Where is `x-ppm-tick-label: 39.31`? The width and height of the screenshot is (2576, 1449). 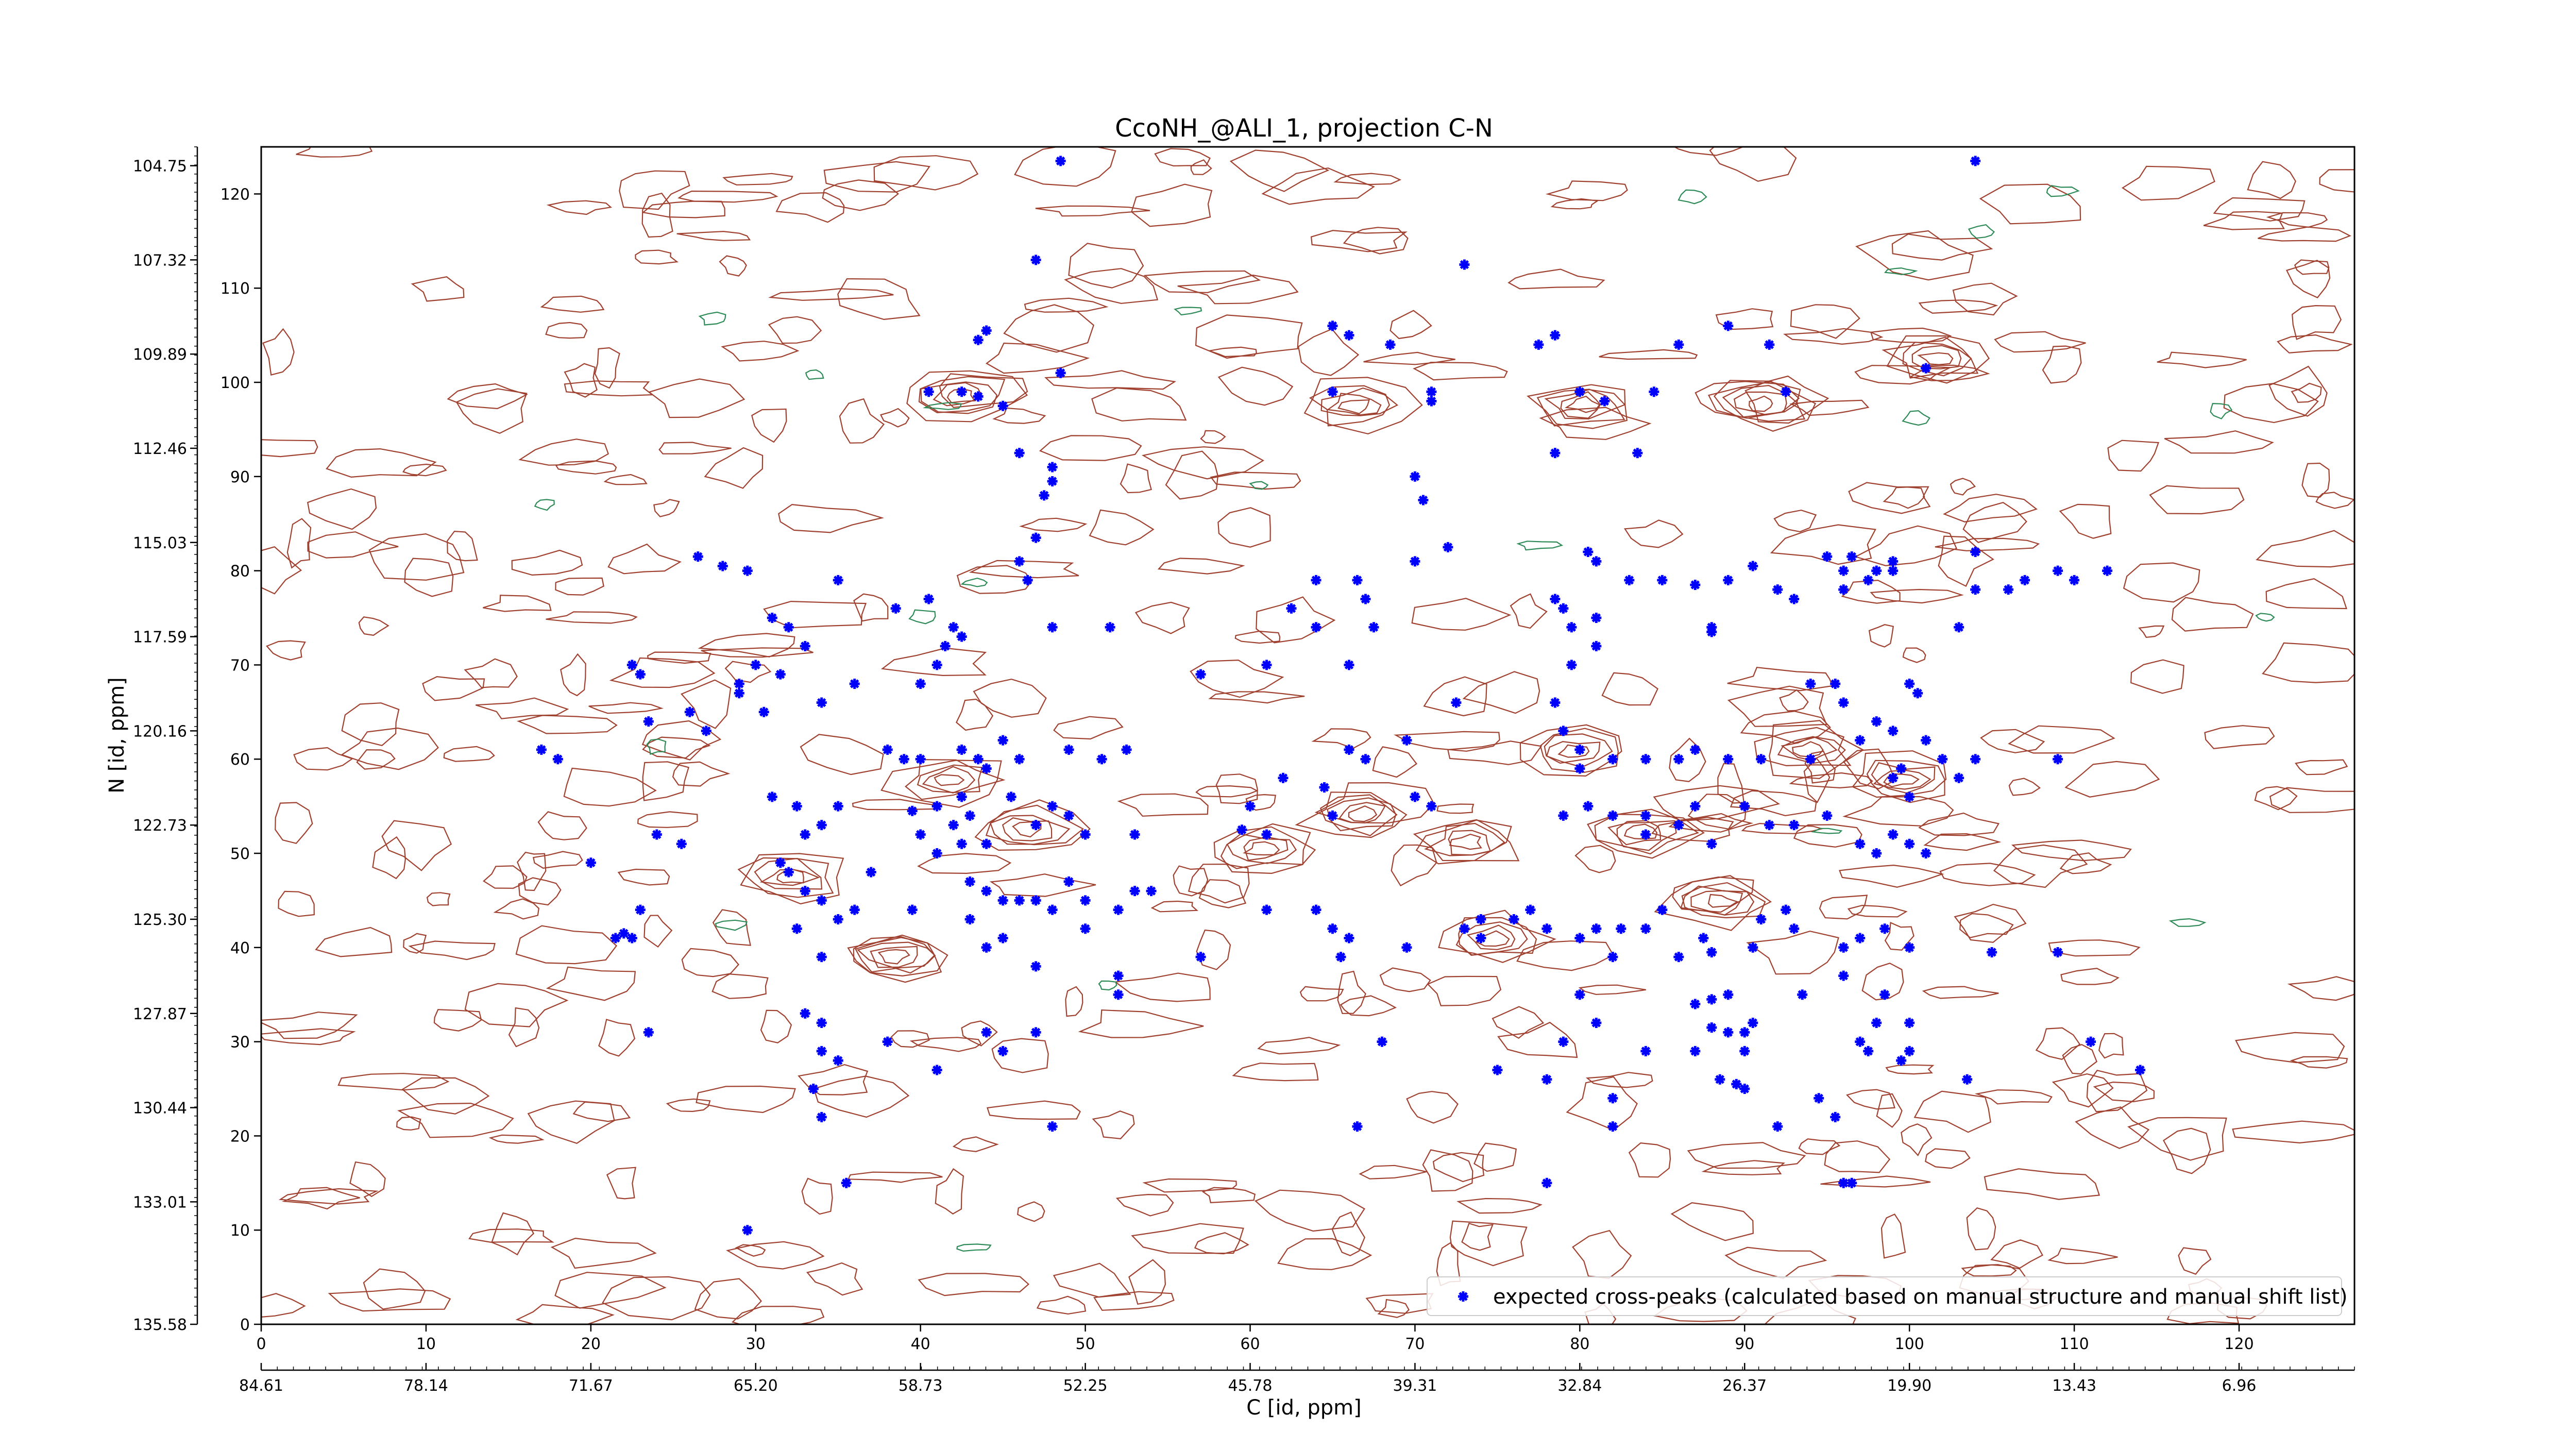 x-ppm-tick-label: 39.31 is located at coordinates (1415, 1386).